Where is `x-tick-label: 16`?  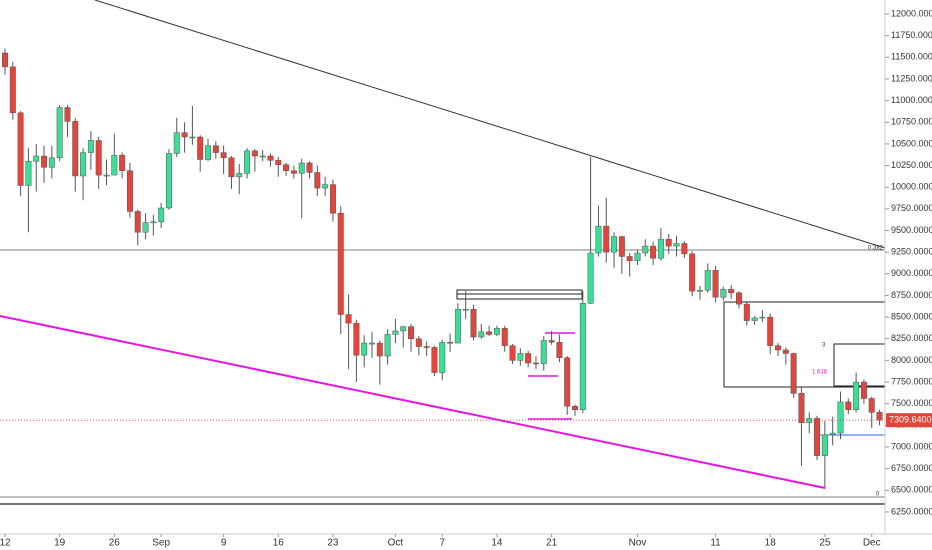
x-tick-label: 16 is located at coordinates (279, 543).